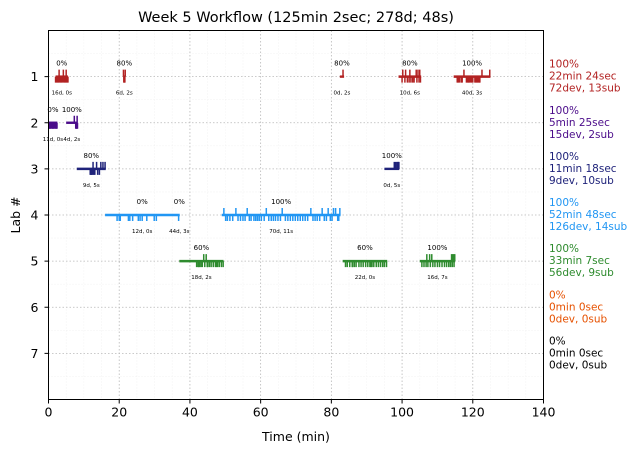  I want to click on session-info-label: 18d, 2s, so click(201, 278).